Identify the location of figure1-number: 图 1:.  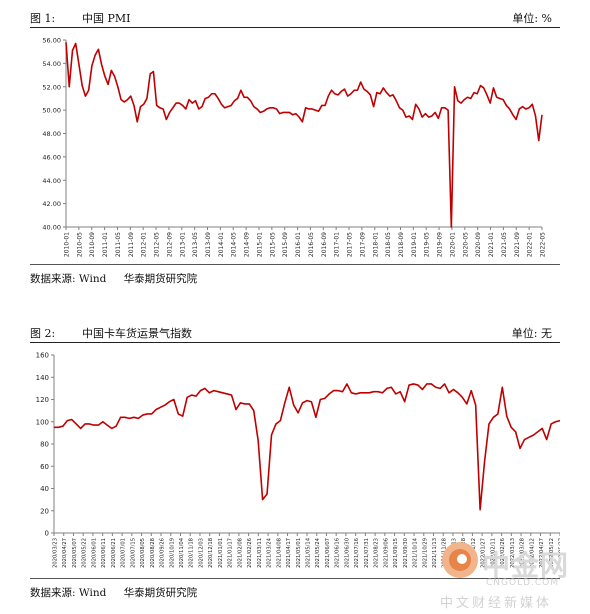
(43, 18).